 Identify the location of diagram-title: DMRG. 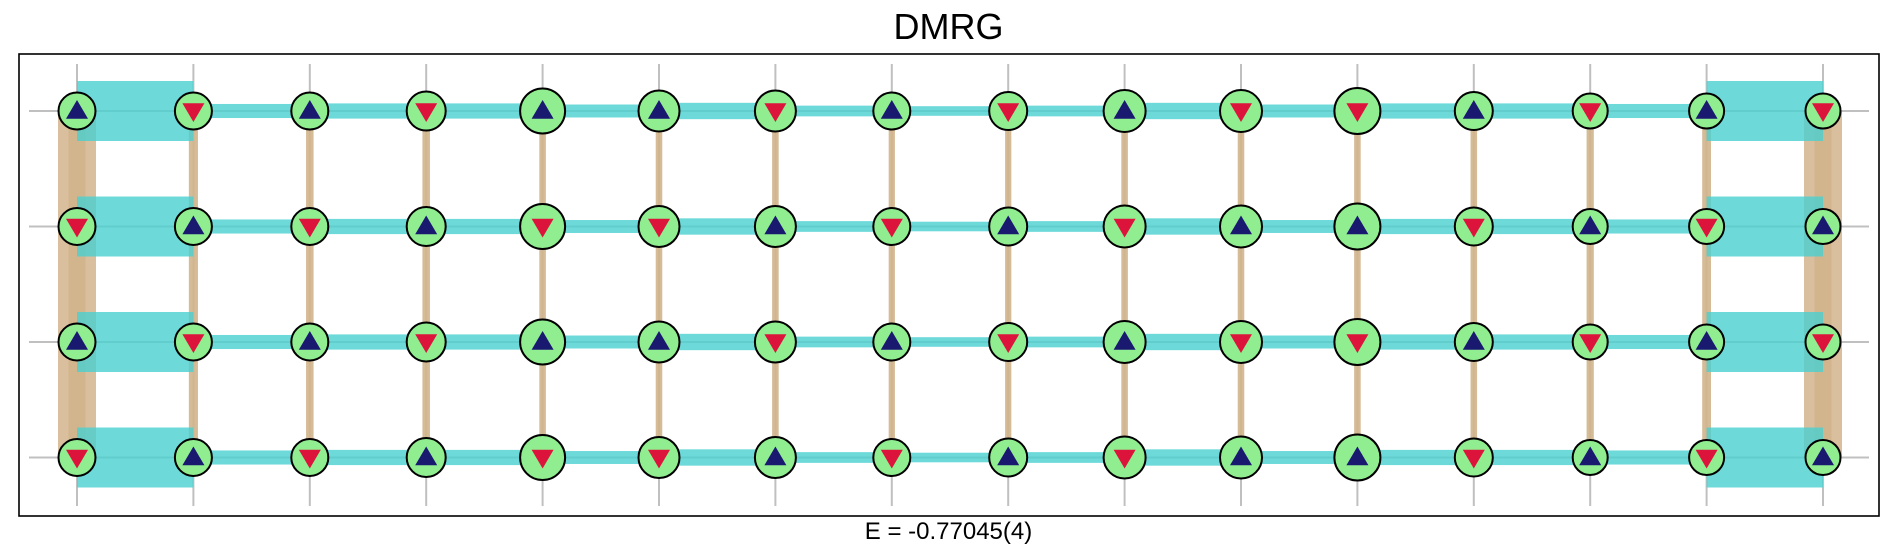
(948, 26).